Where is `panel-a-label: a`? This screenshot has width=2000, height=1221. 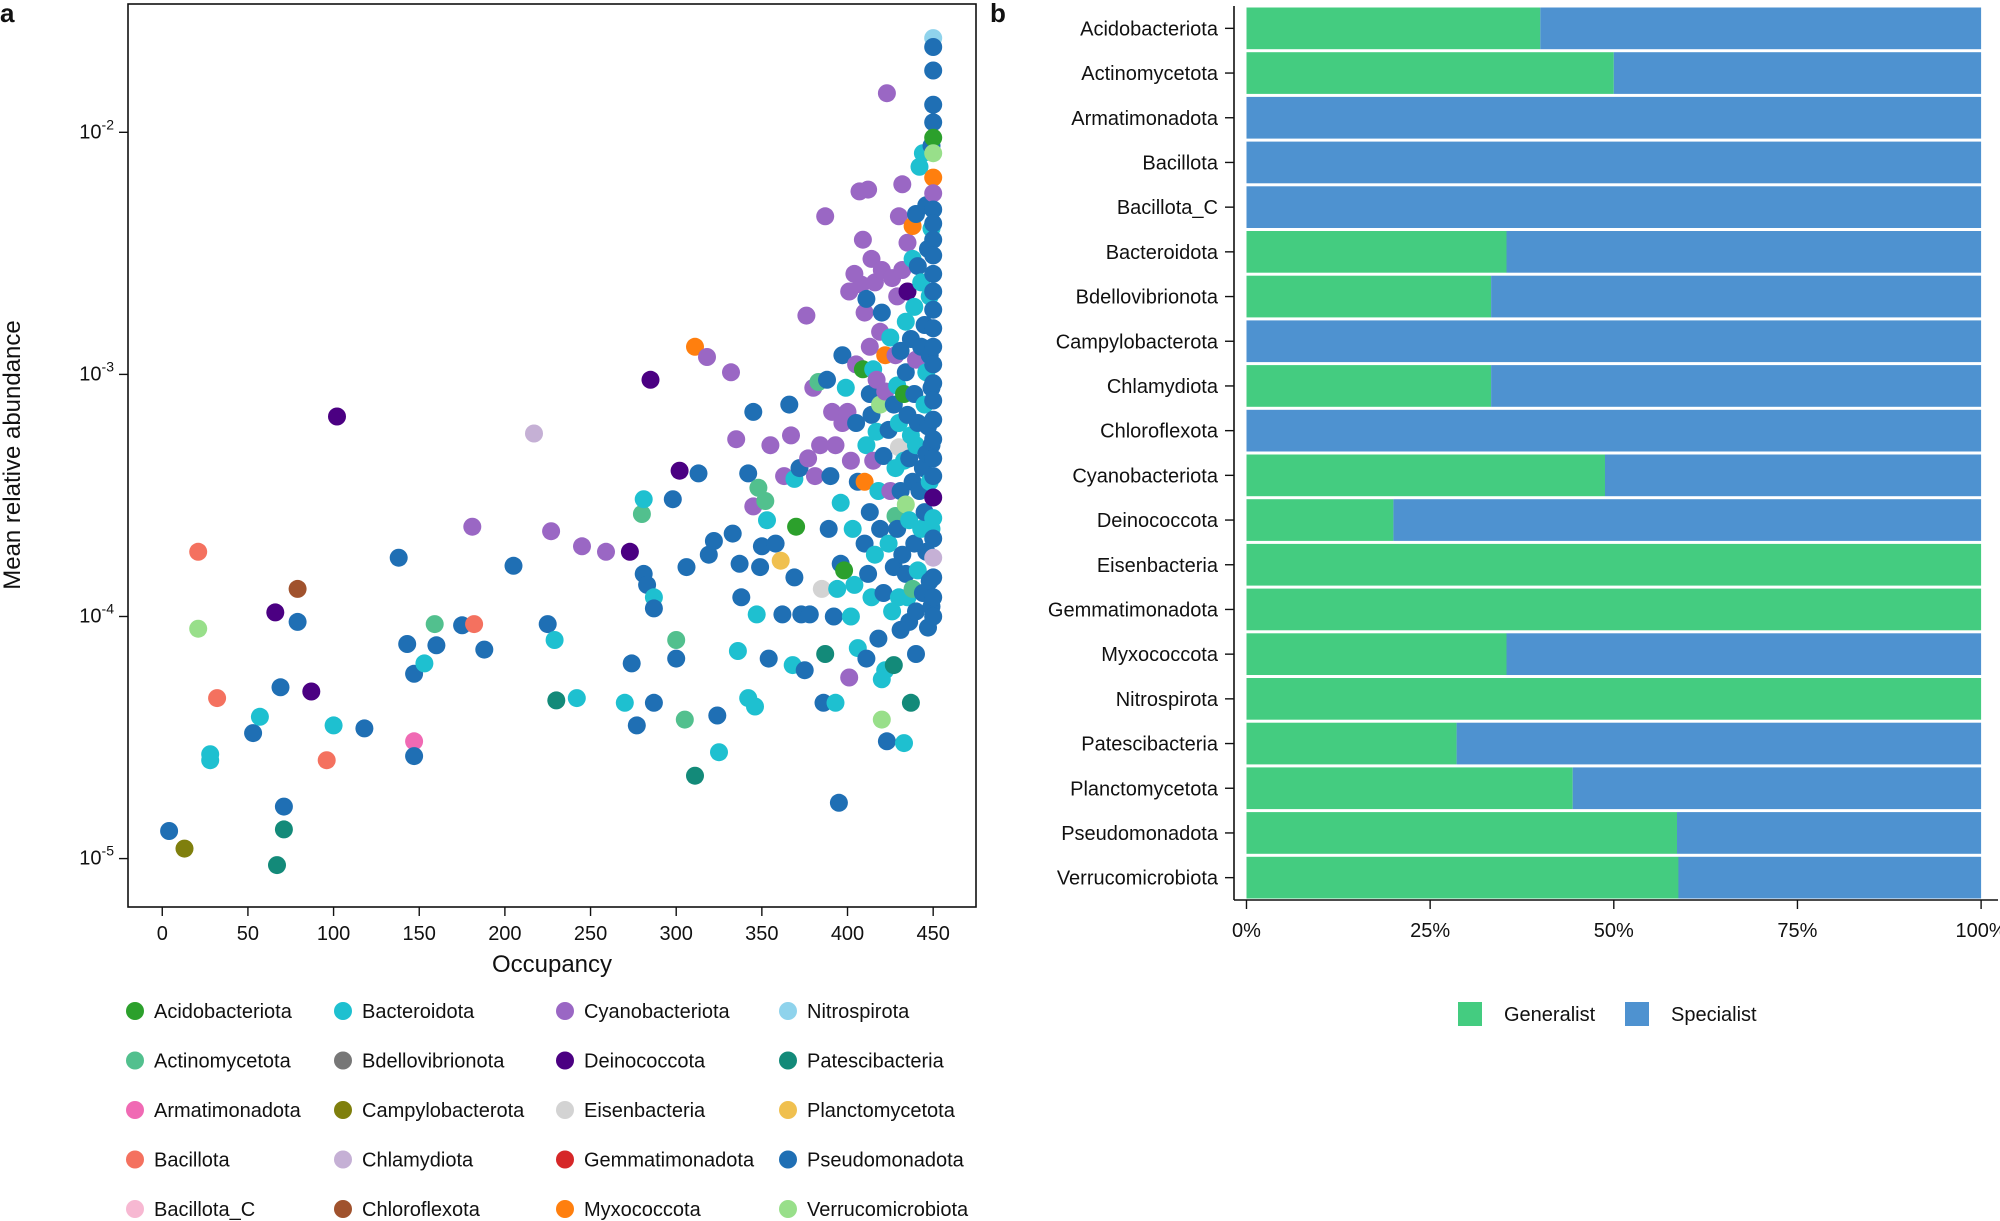
panel-a-label: a is located at coordinates (7, 14).